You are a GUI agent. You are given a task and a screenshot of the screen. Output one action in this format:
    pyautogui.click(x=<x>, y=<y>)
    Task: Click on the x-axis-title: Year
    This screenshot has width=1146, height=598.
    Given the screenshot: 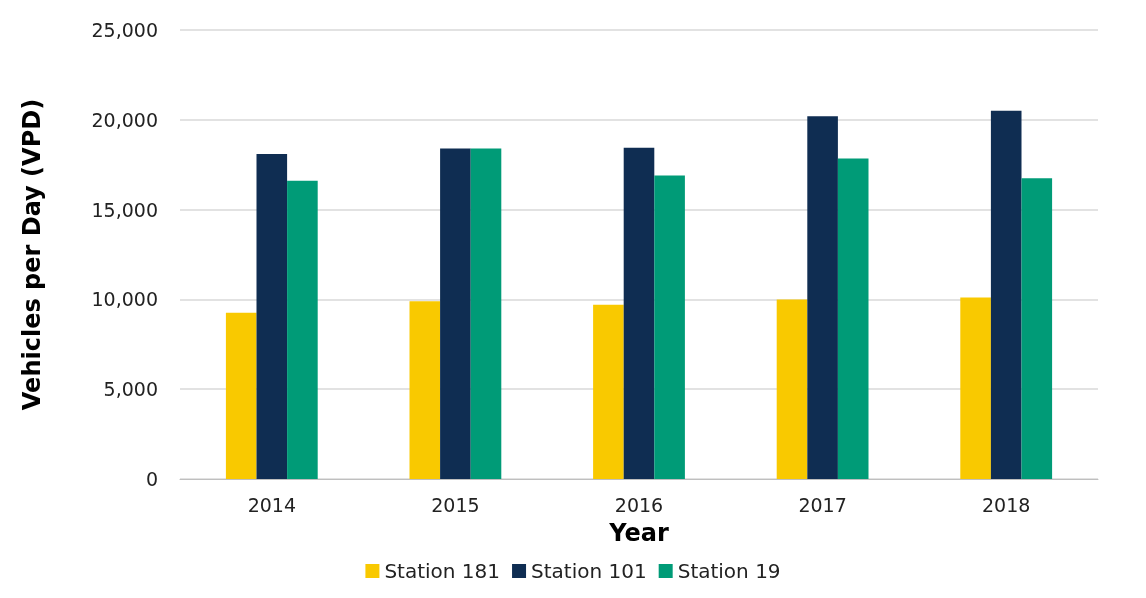 What is the action you would take?
    pyautogui.click(x=638, y=533)
    